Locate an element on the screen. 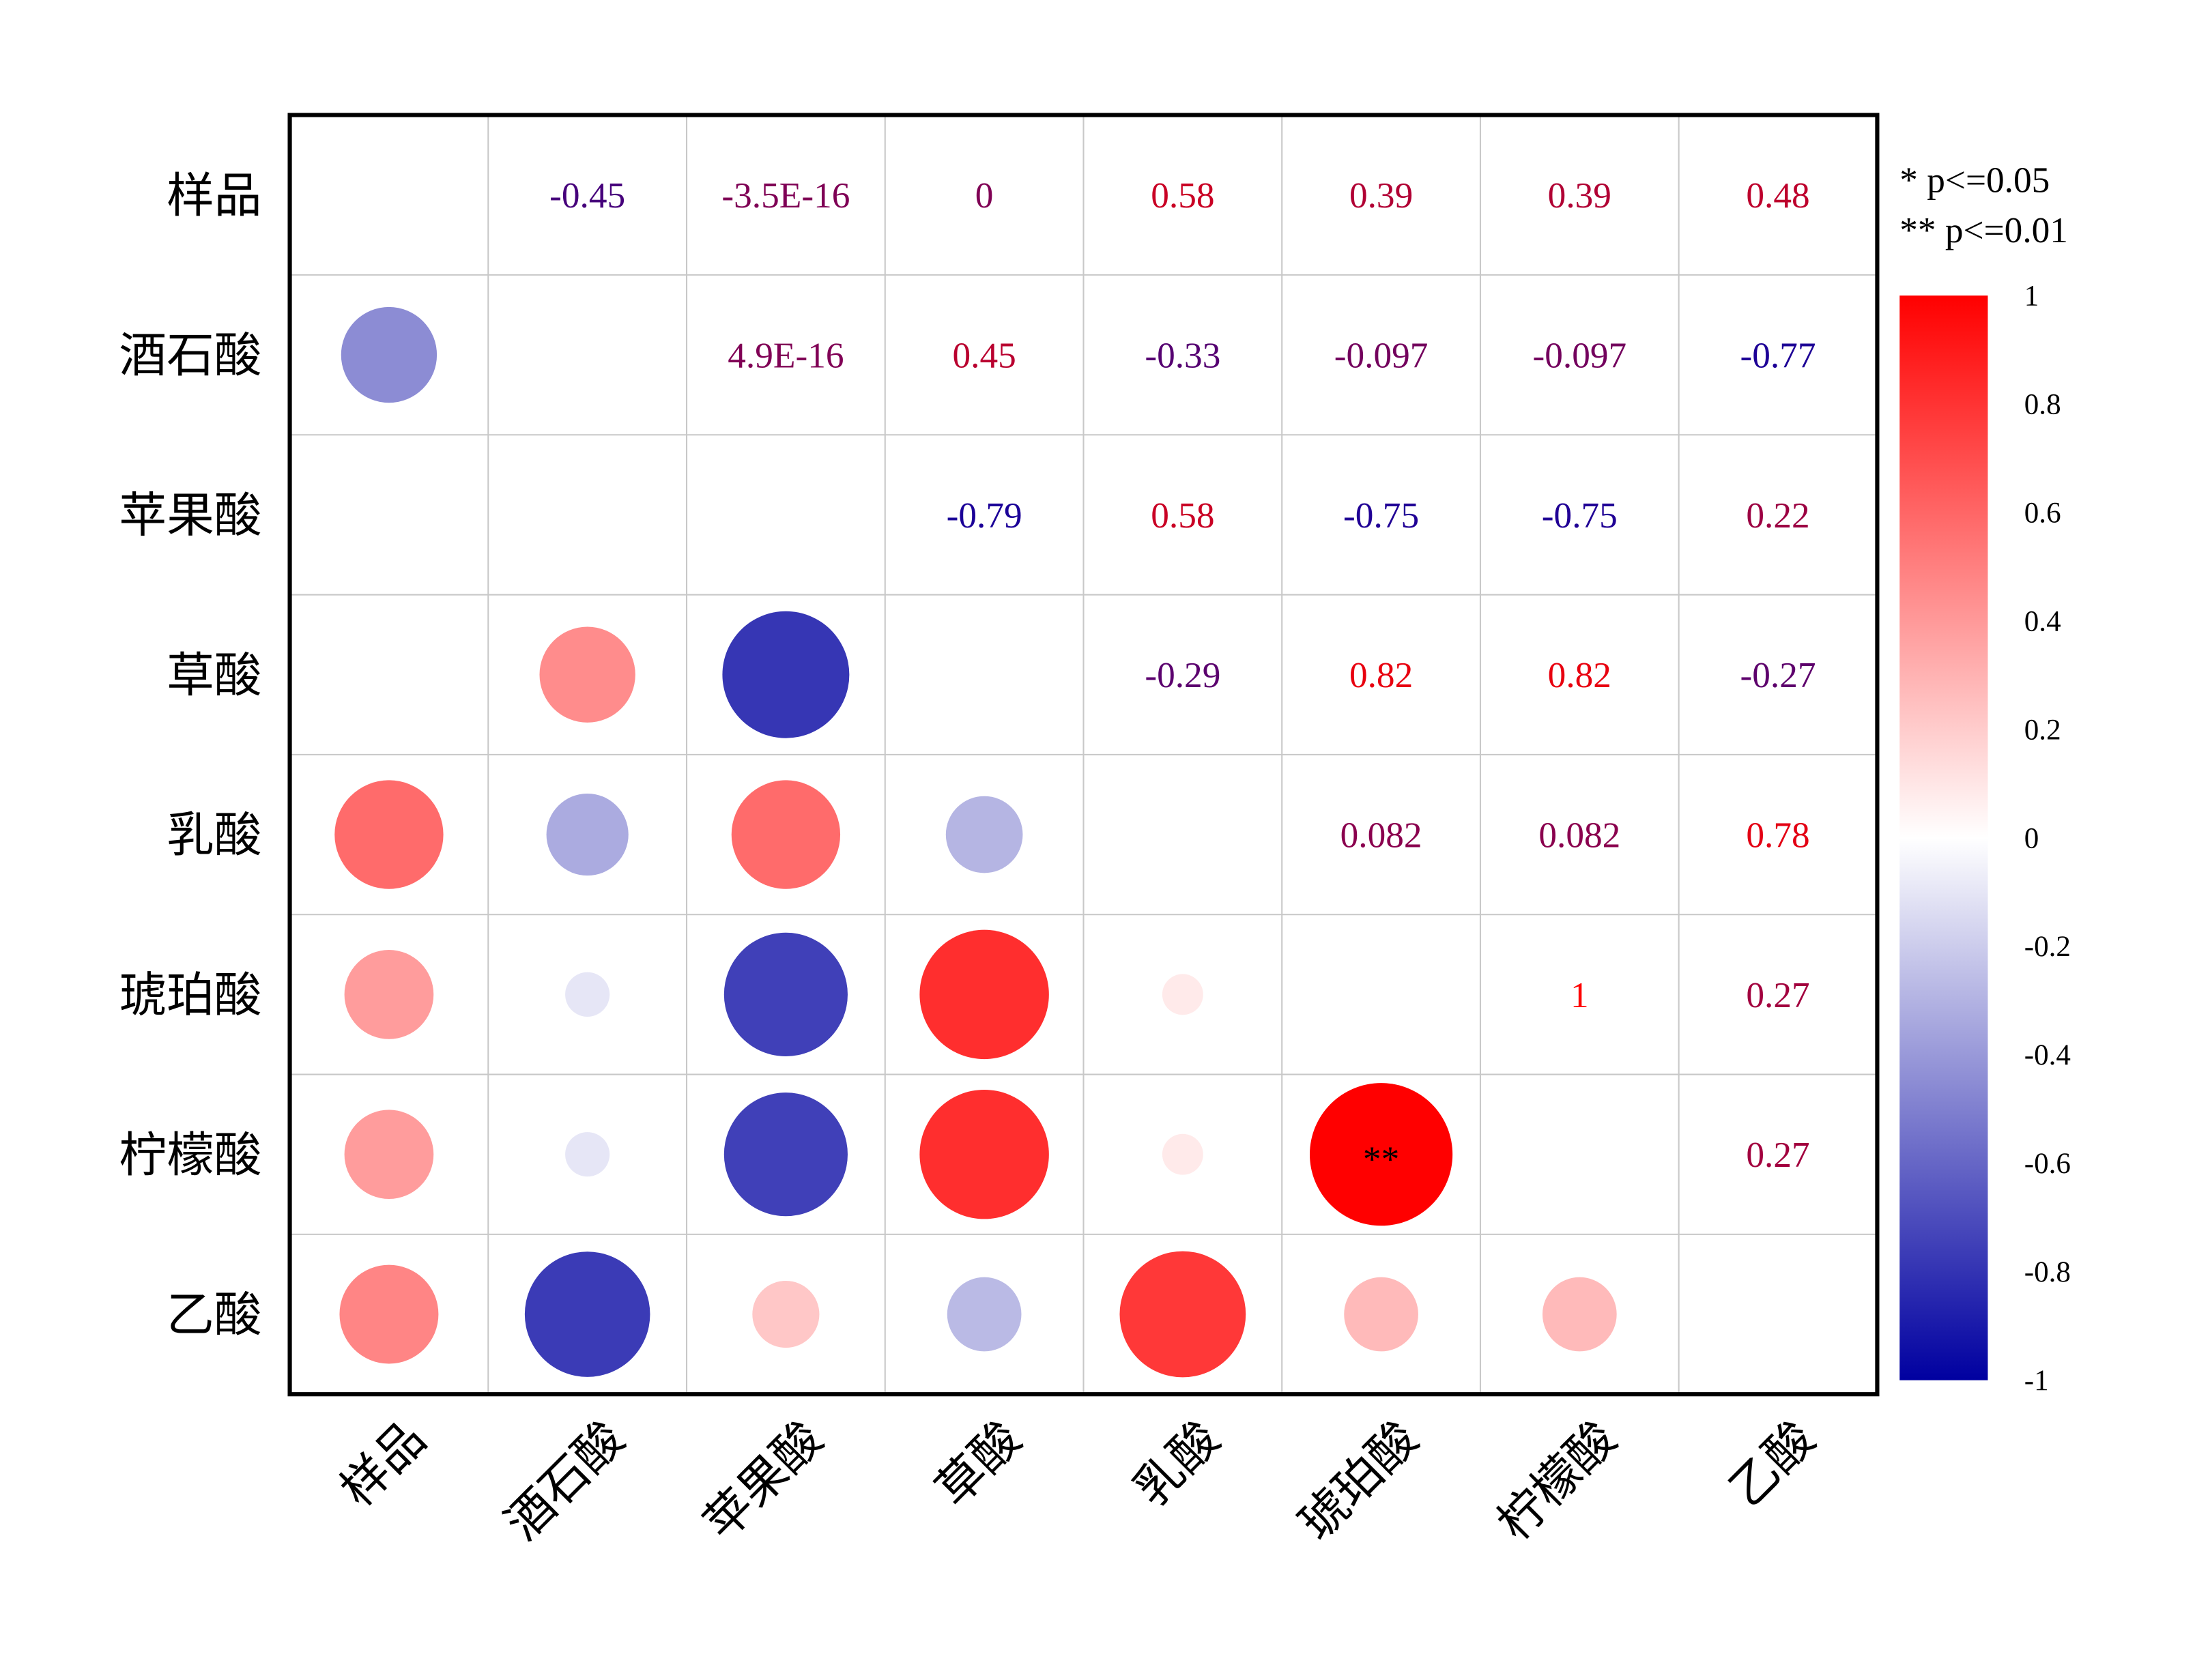  x-axis-label: 酒石酸 is located at coordinates (565, 1481).